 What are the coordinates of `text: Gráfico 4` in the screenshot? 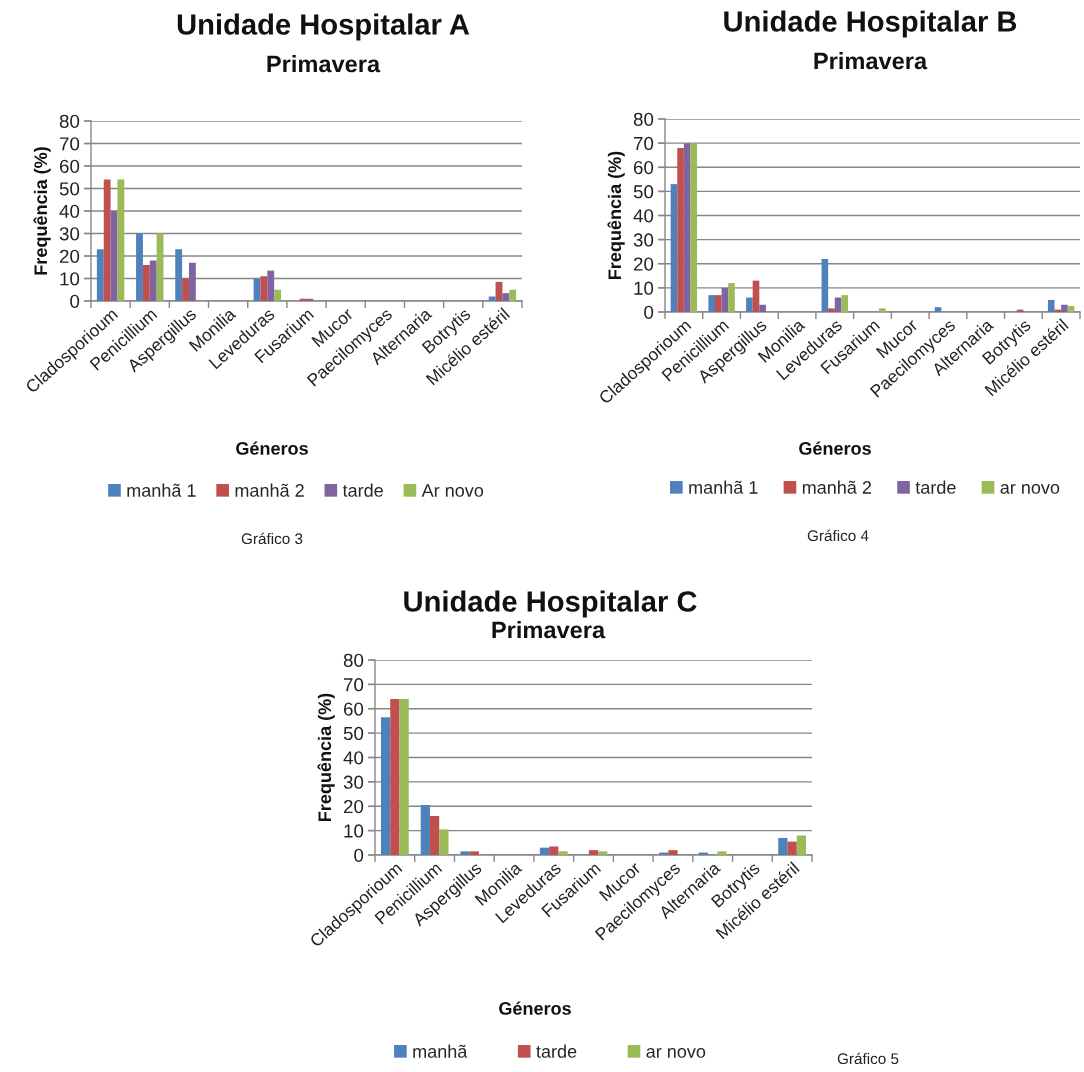 It's located at (838, 535).